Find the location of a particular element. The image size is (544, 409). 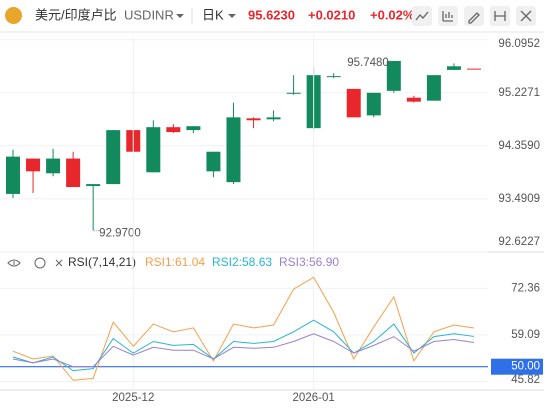

y-tick-label: 94.3590 is located at coordinates (519, 146).